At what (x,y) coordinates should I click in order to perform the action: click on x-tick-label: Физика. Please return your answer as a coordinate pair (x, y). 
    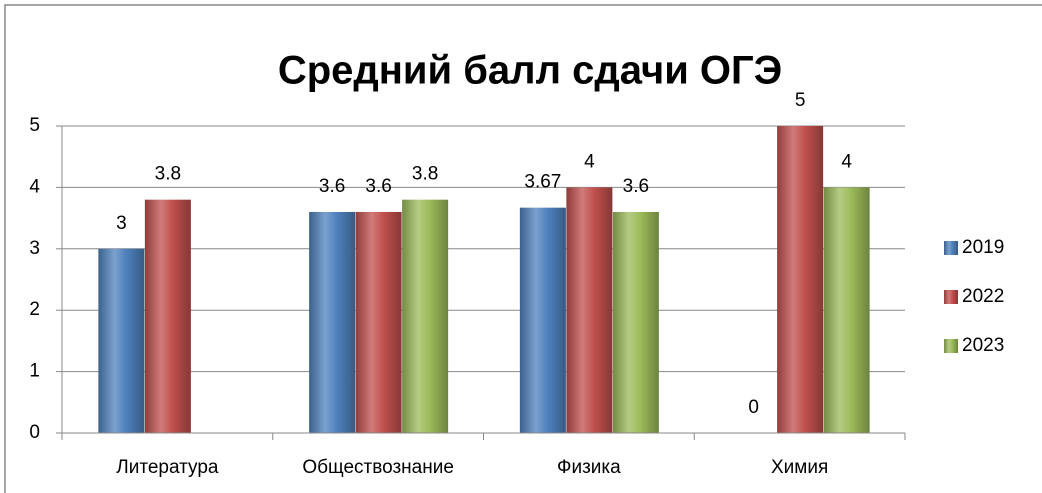
    Looking at the image, I should click on (589, 467).